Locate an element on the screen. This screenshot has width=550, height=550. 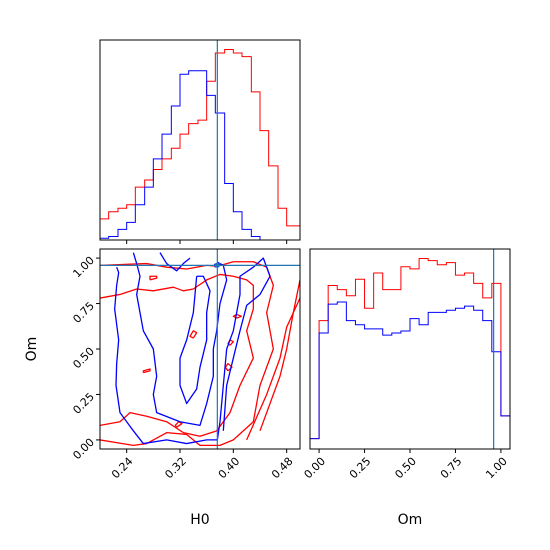
x-axis-label-Om: Om is located at coordinates (410, 520).